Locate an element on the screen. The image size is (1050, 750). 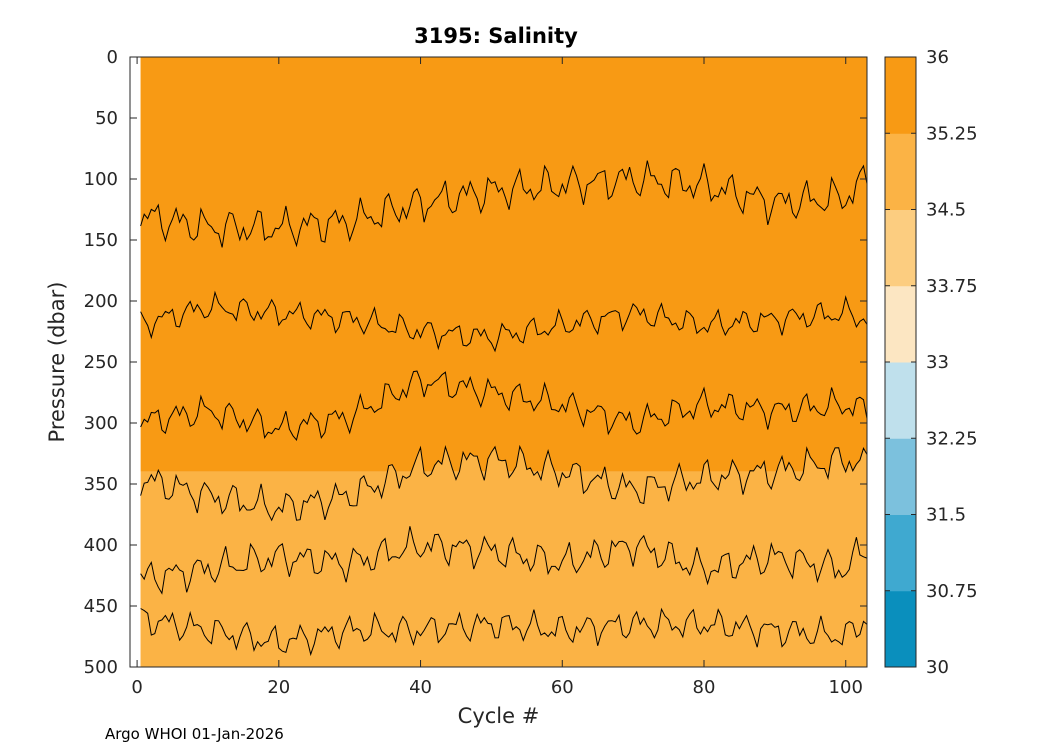
y-tick-label: 450 is located at coordinates (101, 606).